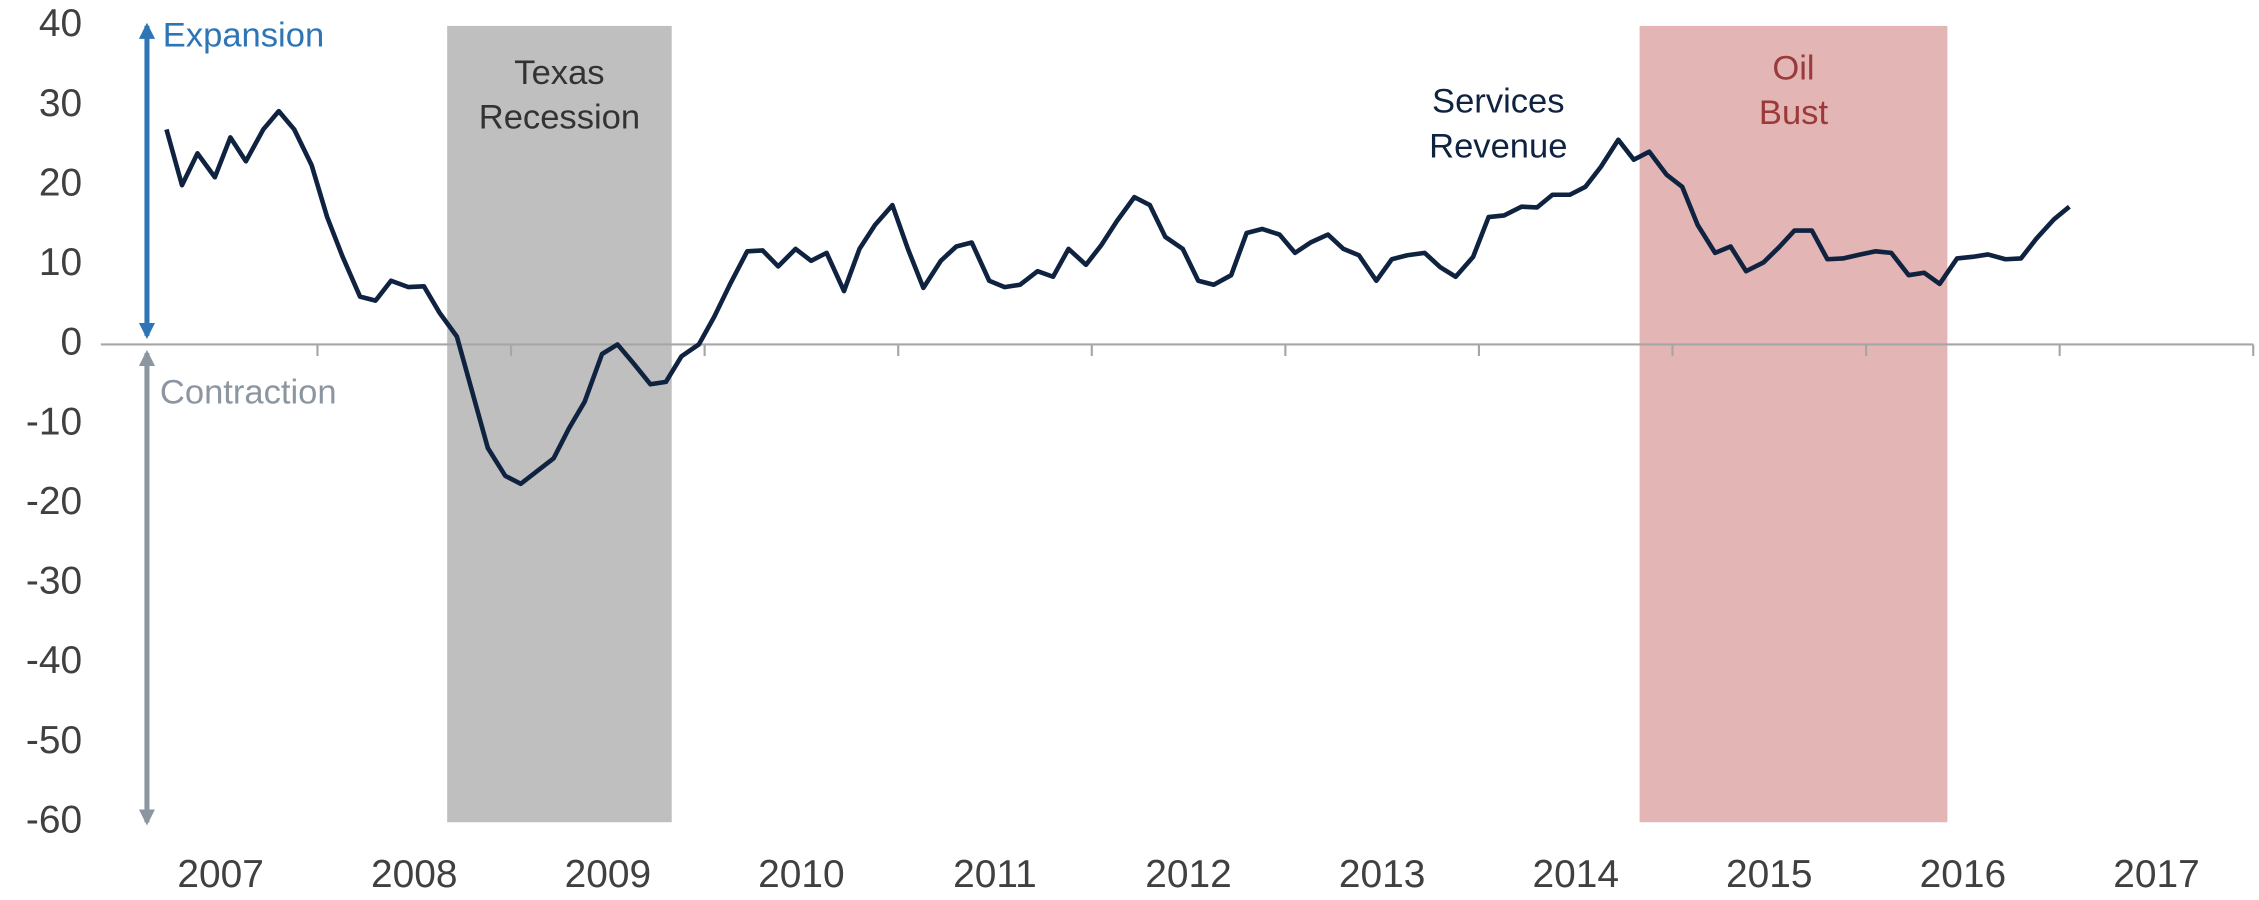 The width and height of the screenshot is (2259, 900). What do you see at coordinates (220, 874) in the screenshot?
I see `x-tick-label: 2007` at bounding box center [220, 874].